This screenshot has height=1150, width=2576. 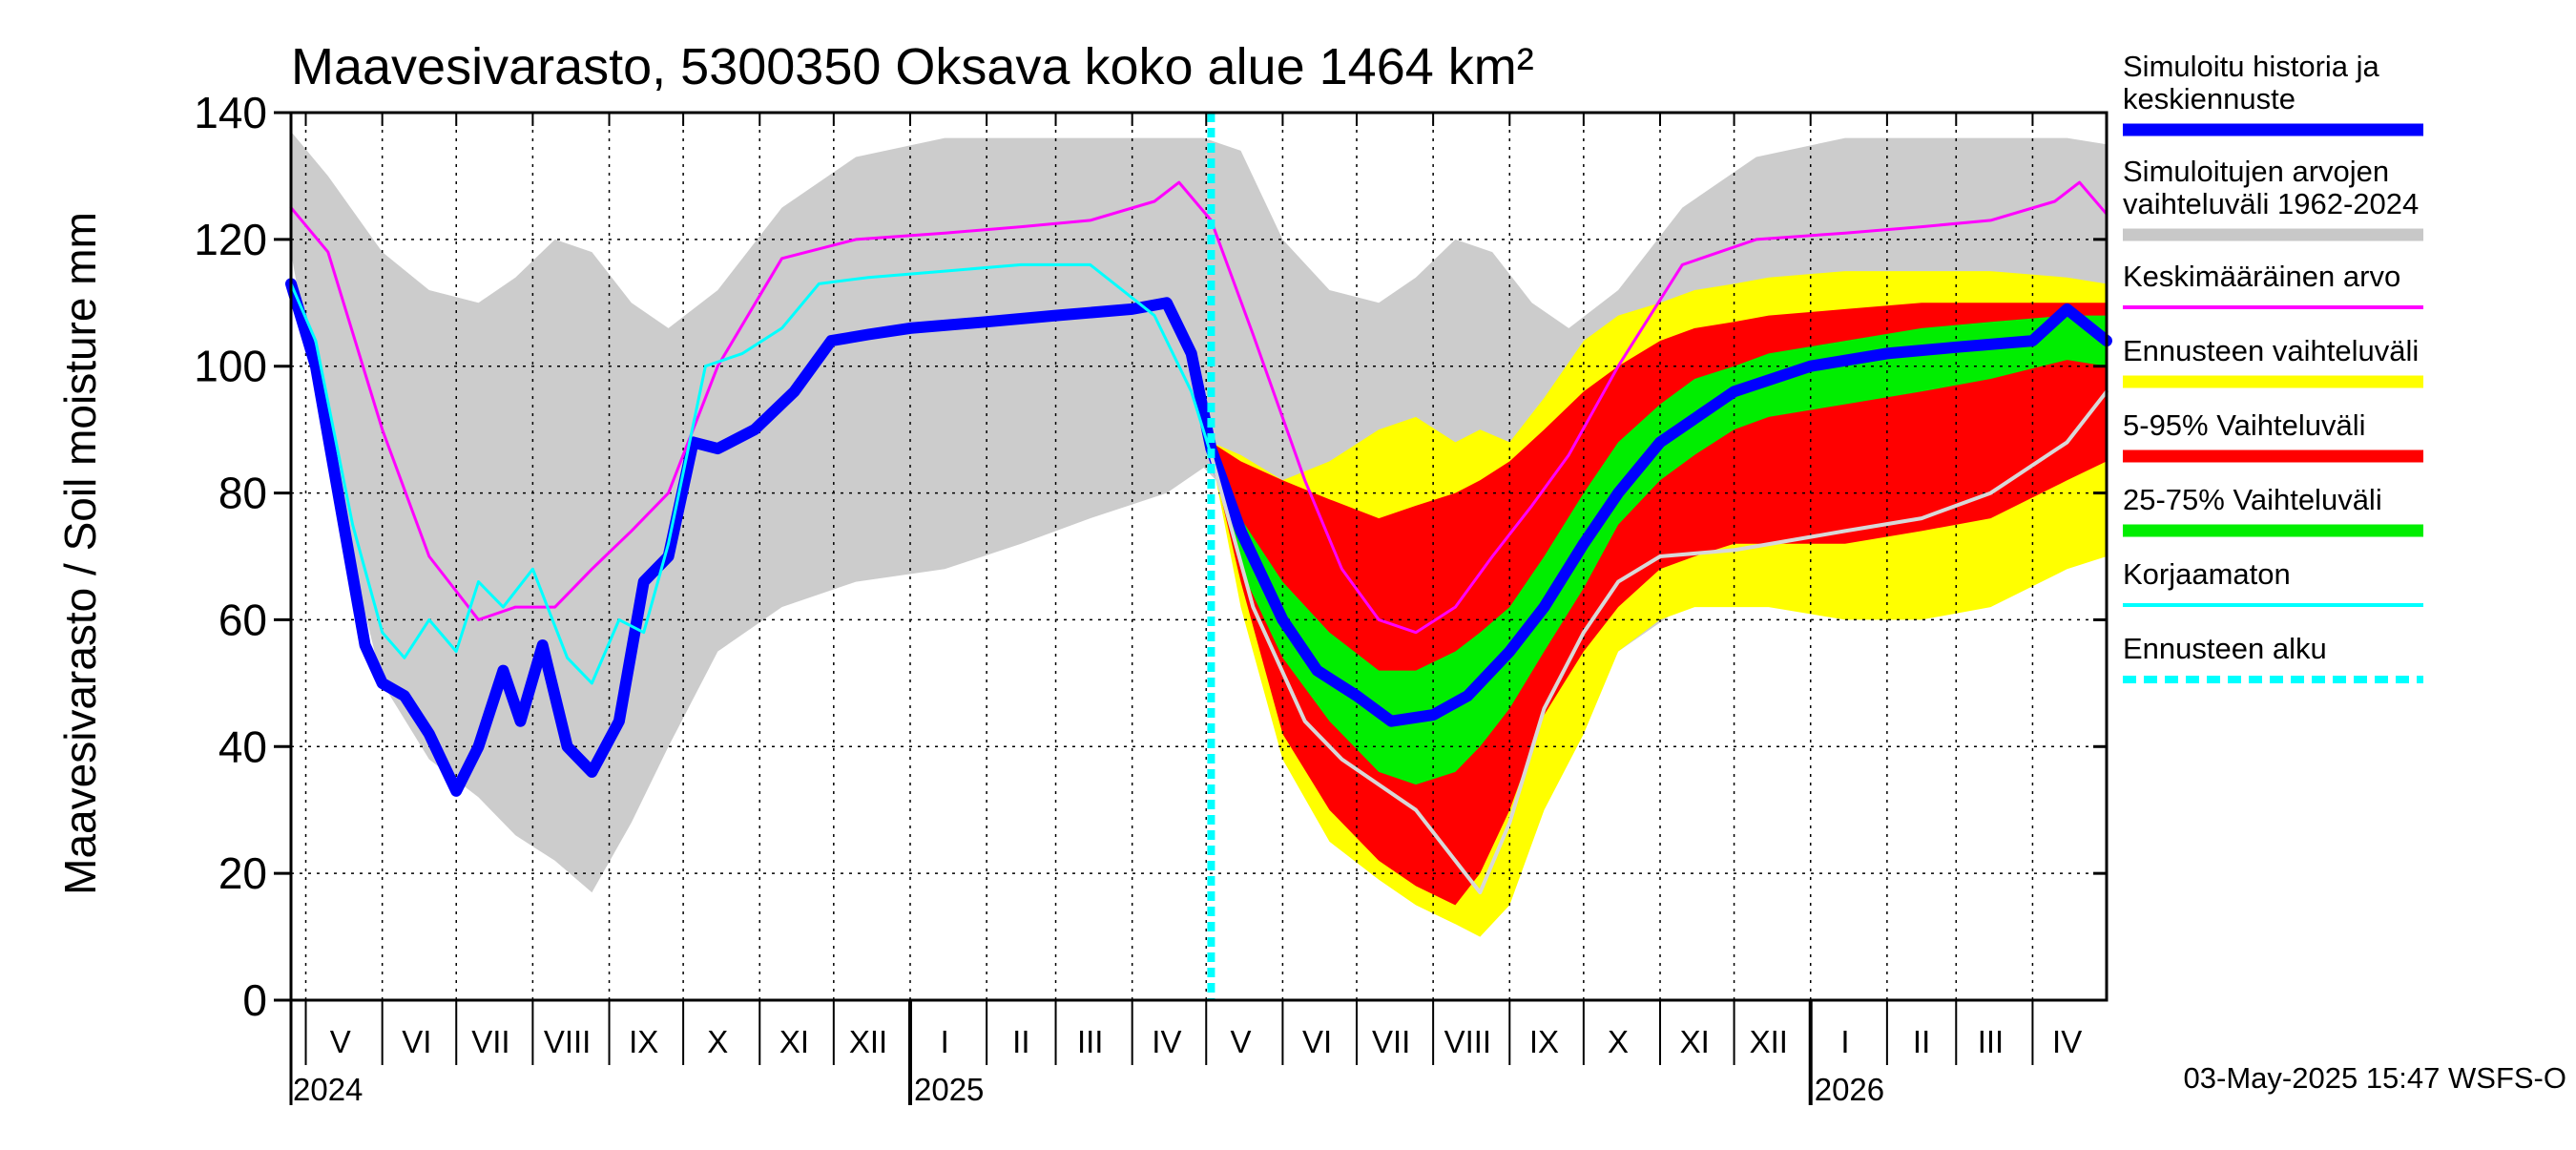 What do you see at coordinates (2261, 276) in the screenshot?
I see `legend-label-2: Keskimääräinen arvo` at bounding box center [2261, 276].